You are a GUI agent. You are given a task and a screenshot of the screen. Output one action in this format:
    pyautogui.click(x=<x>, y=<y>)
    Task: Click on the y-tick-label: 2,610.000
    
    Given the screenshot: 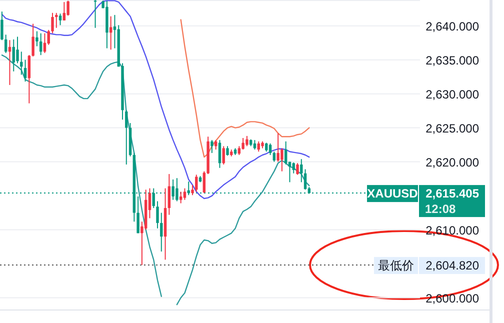 What is the action you would take?
    pyautogui.click(x=453, y=230)
    